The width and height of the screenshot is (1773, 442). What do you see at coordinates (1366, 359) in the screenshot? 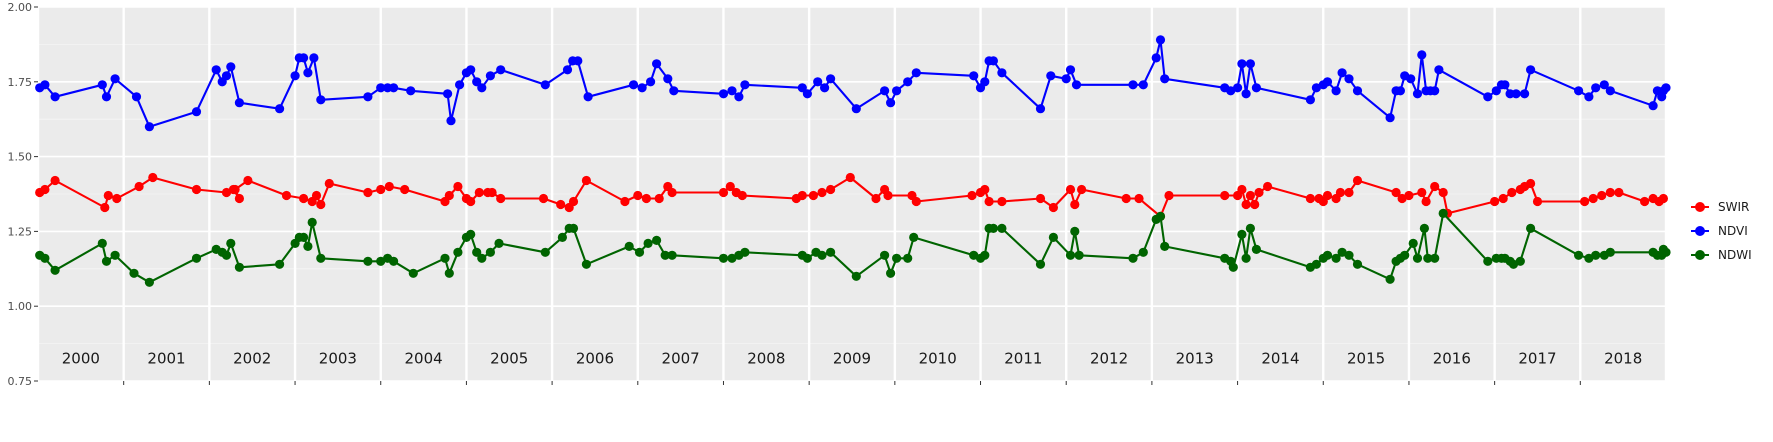
I see `year-label-2015: 2015` at bounding box center [1366, 359].